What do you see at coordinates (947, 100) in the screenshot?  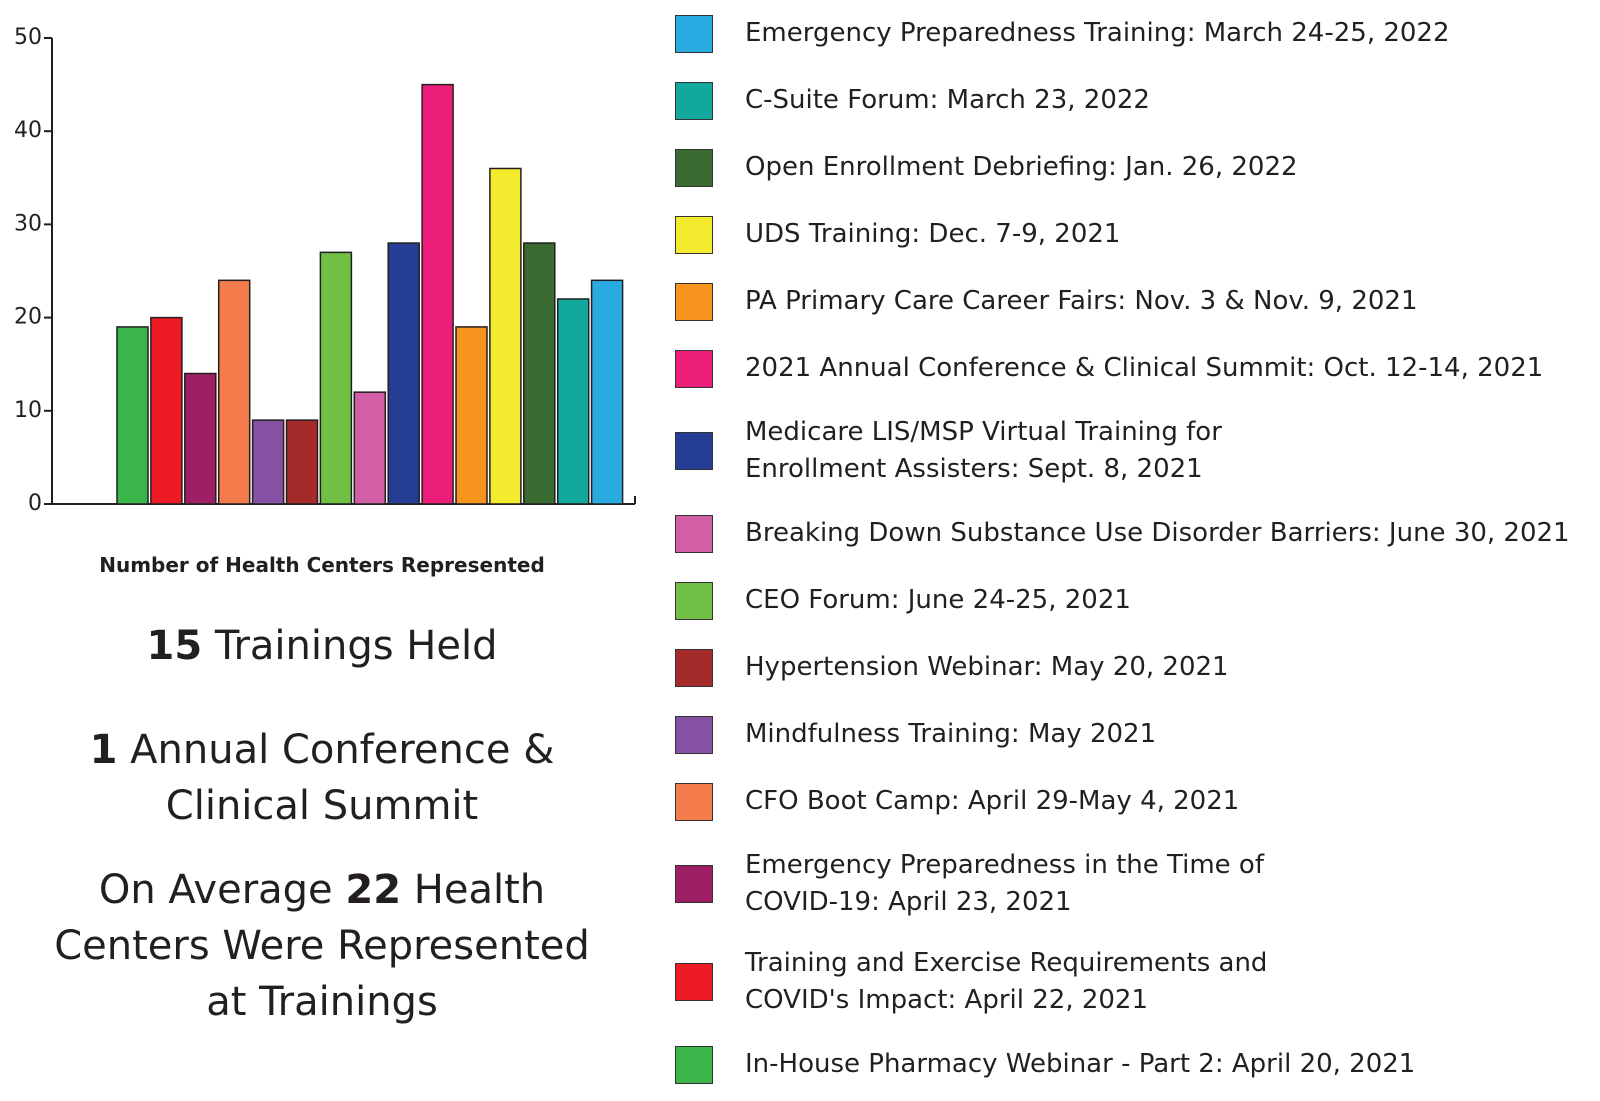 I see `legend-label: C-Suite Forum: March 23, 2022` at bounding box center [947, 100].